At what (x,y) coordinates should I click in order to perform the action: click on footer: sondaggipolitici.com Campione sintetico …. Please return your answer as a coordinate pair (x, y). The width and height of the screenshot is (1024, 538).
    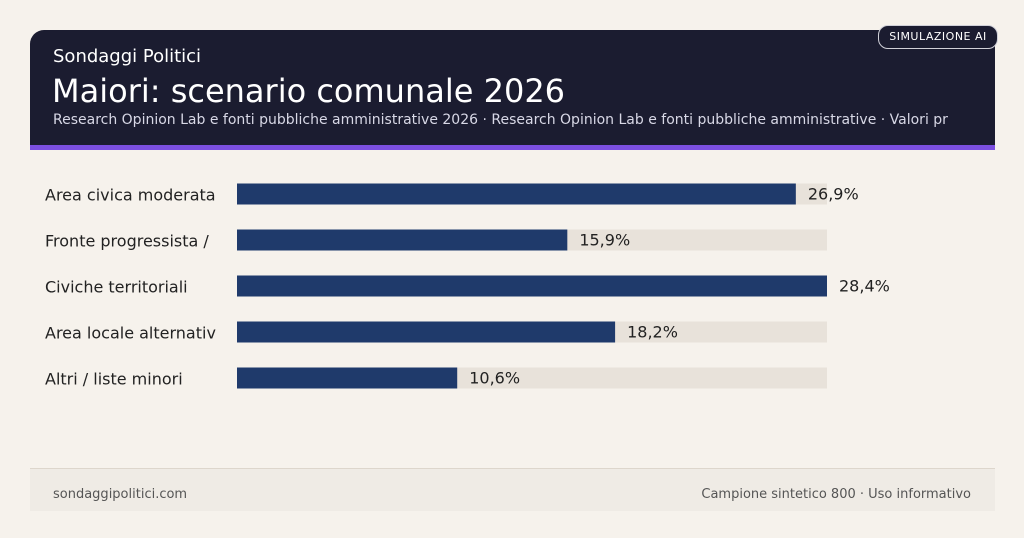
    Looking at the image, I should click on (512, 489).